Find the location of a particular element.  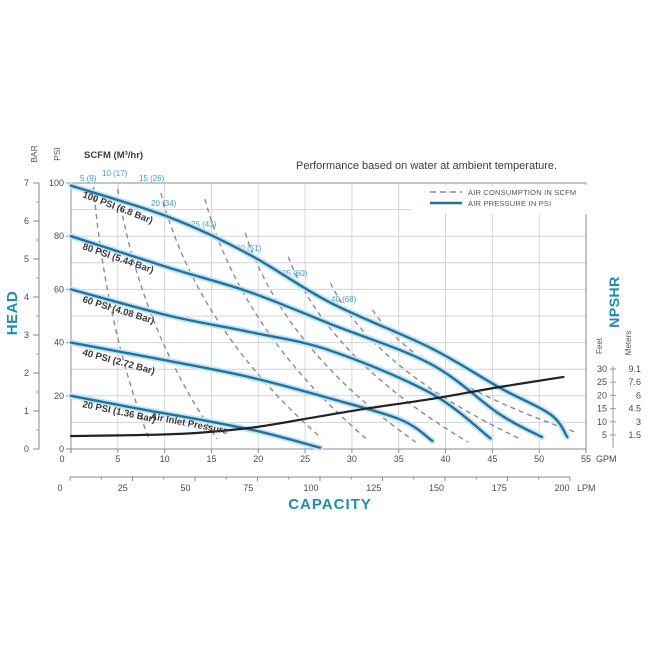

capacity-axis-title: CAPACITY is located at coordinates (330, 504).